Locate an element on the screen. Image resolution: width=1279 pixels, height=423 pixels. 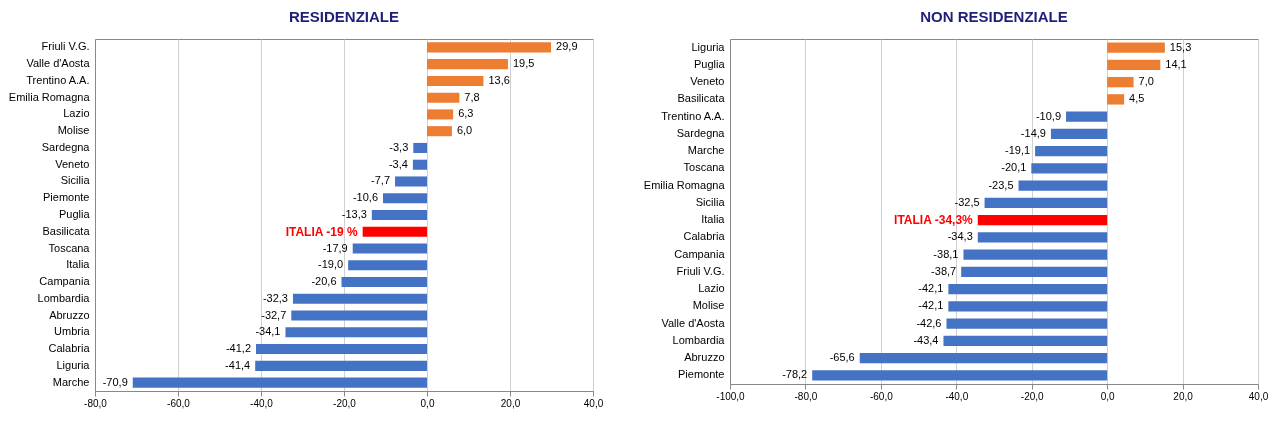
data-label: -19,1 is located at coordinates (1018, 150).